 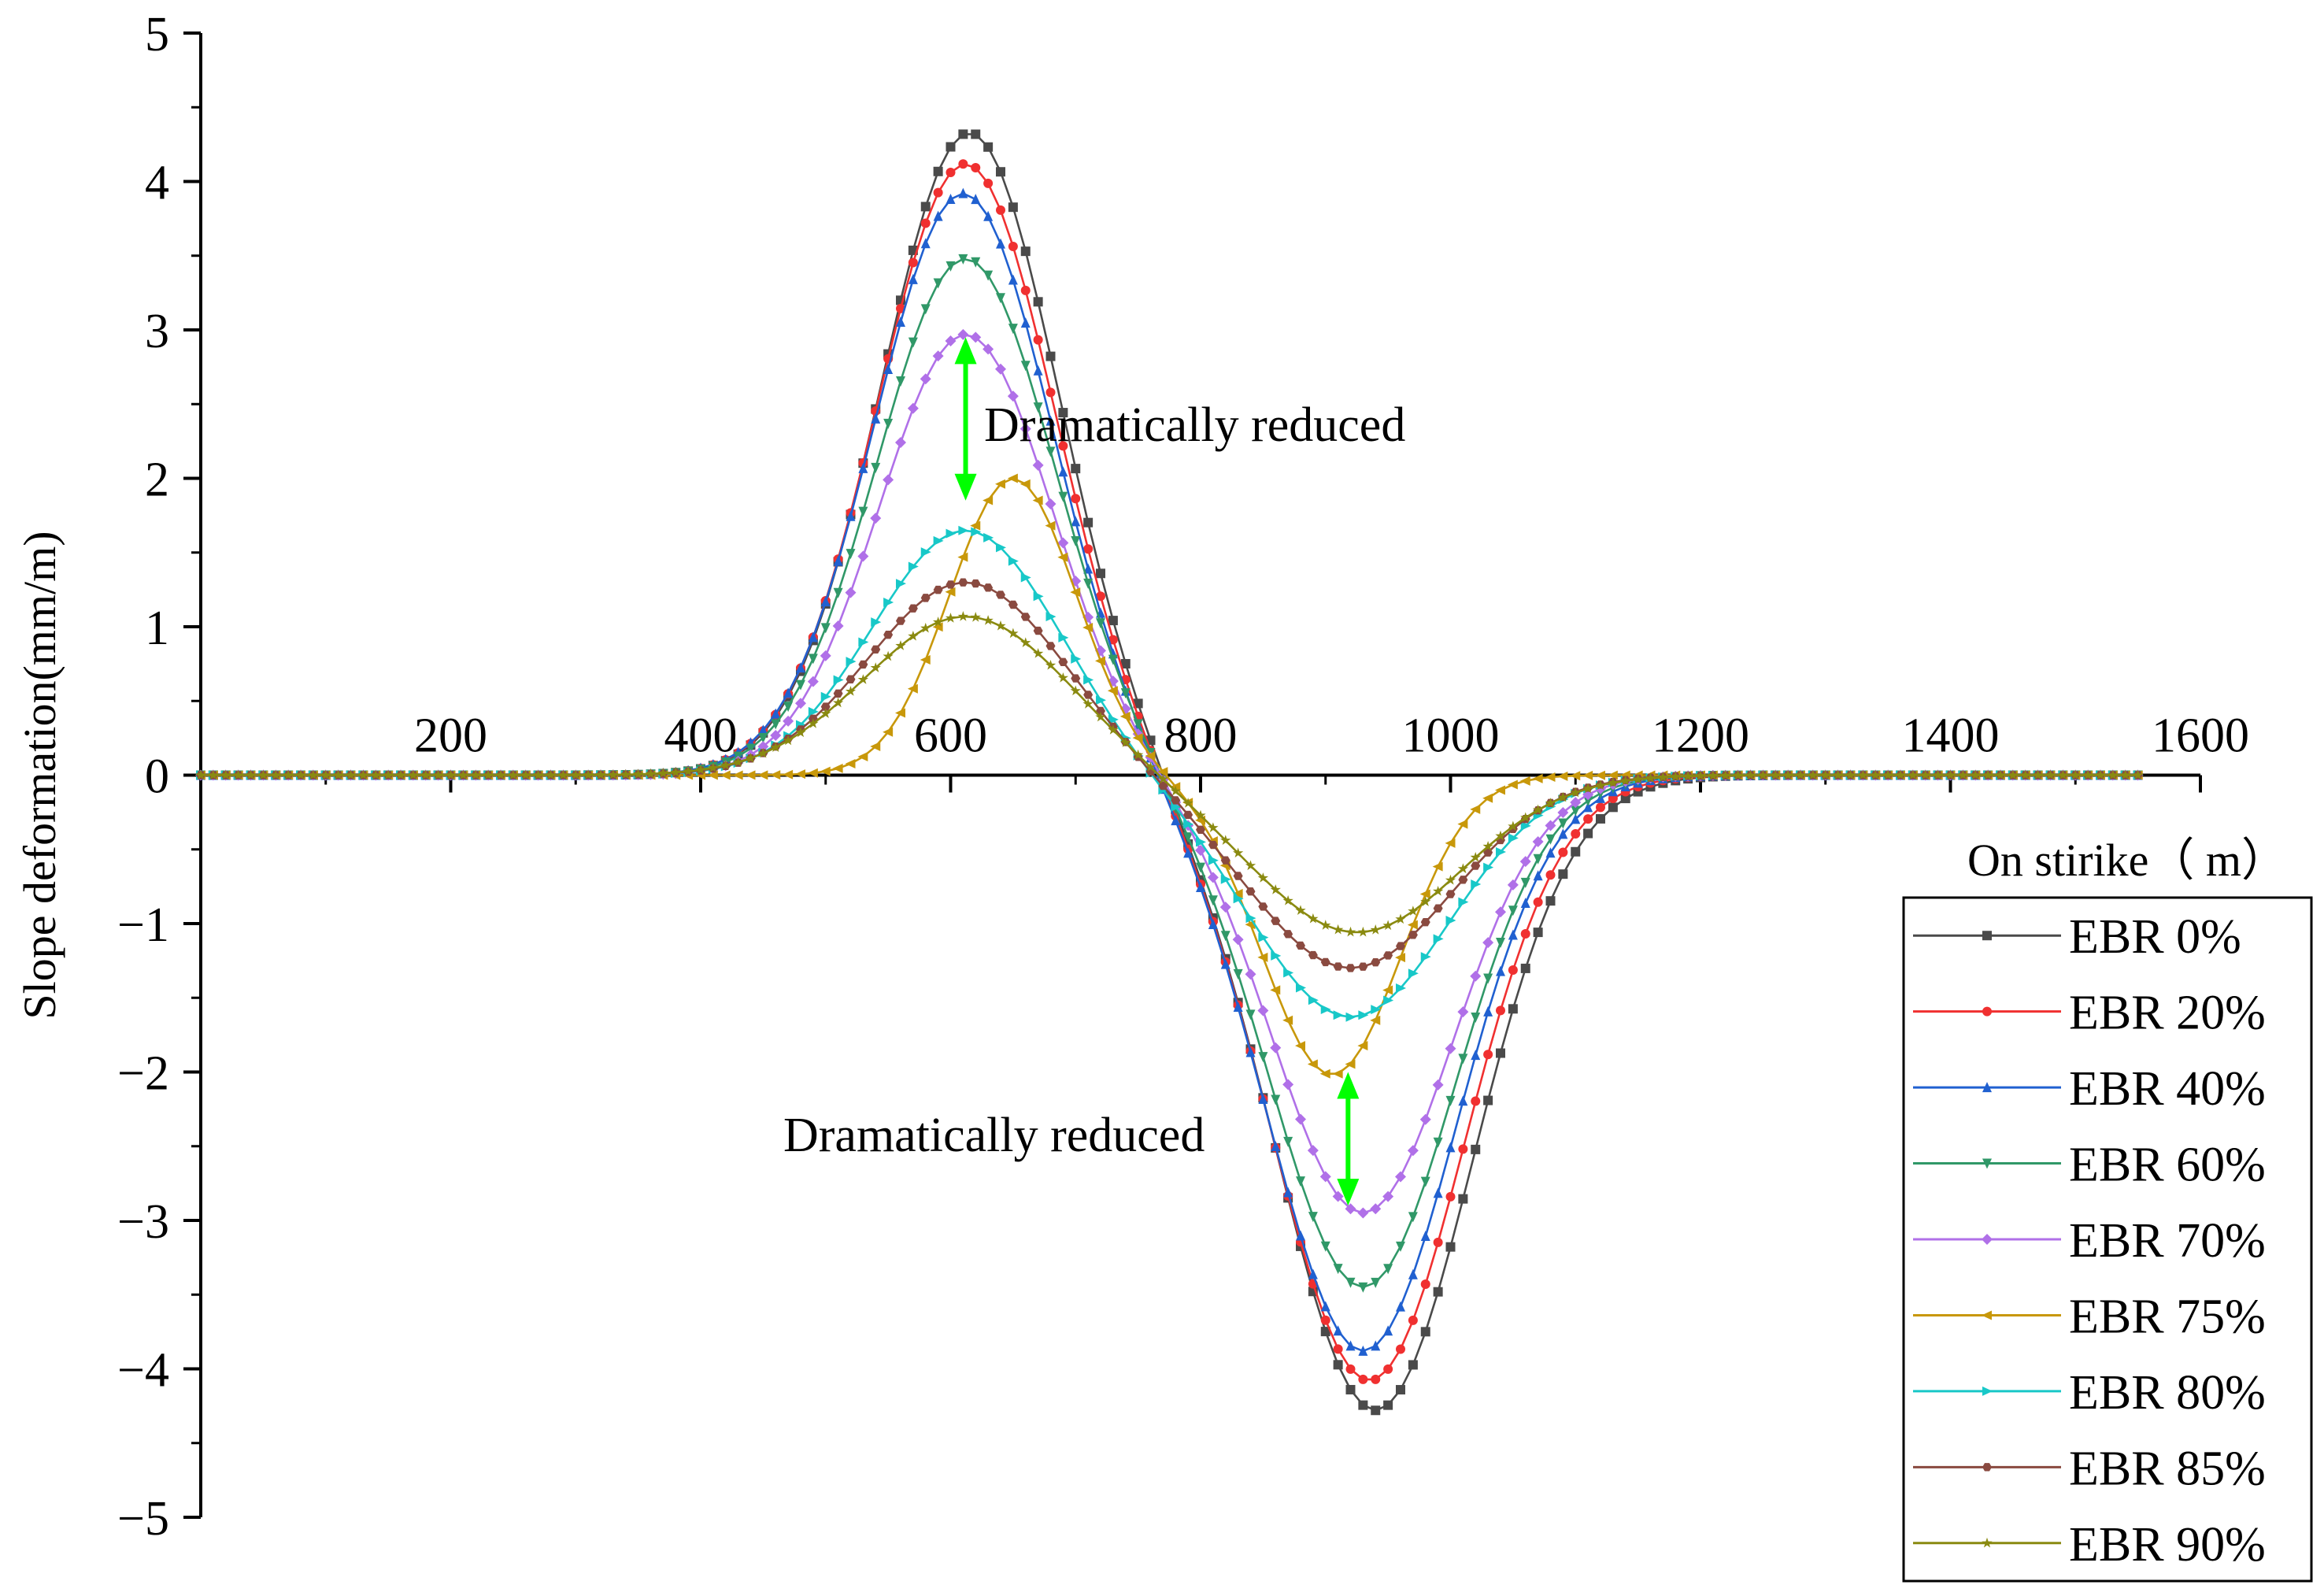 I want to click on legend-swatch-marker, so click(x=1987, y=936).